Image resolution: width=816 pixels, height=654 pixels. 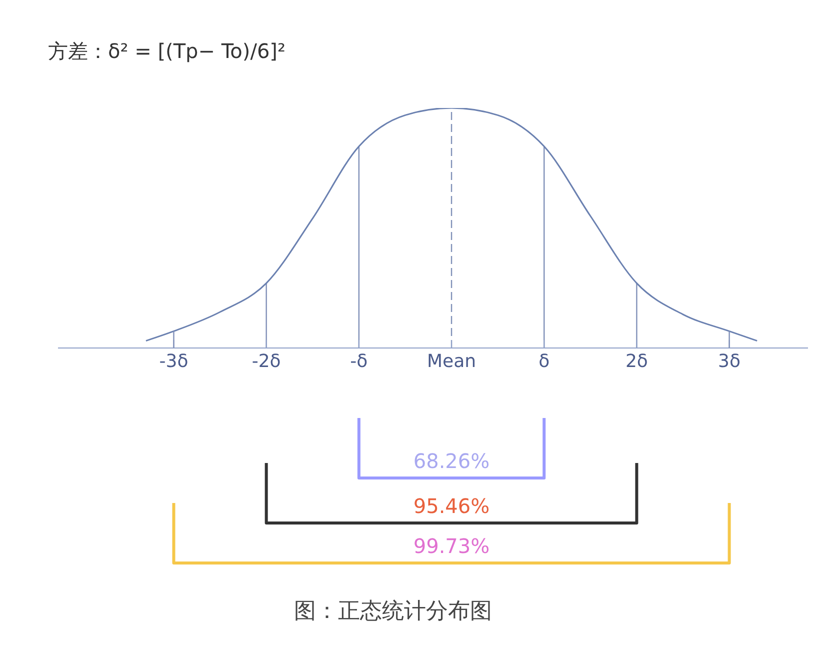 What do you see at coordinates (636, 361) in the screenshot?
I see `x-tick-label: 2δ` at bounding box center [636, 361].